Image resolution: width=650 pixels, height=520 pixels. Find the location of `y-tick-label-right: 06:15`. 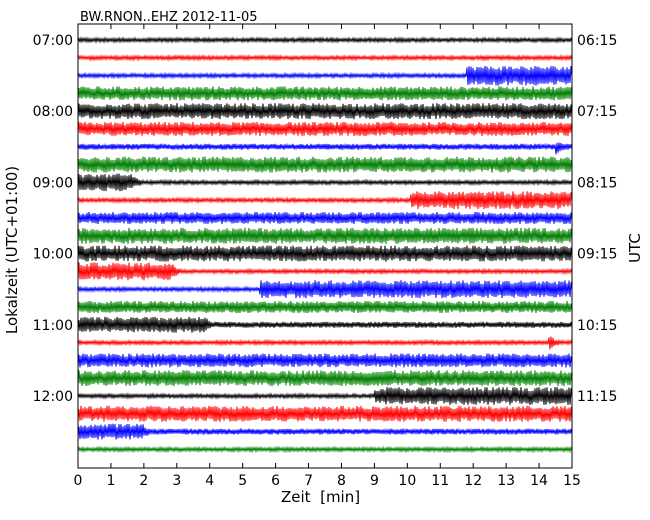

y-tick-label-right: 06:15 is located at coordinates (597, 41).